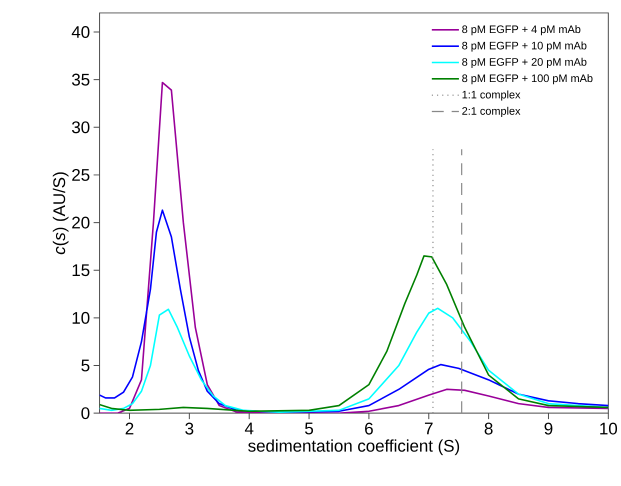  What do you see at coordinates (189, 428) in the screenshot?
I see `x-tick-label: 3` at bounding box center [189, 428].